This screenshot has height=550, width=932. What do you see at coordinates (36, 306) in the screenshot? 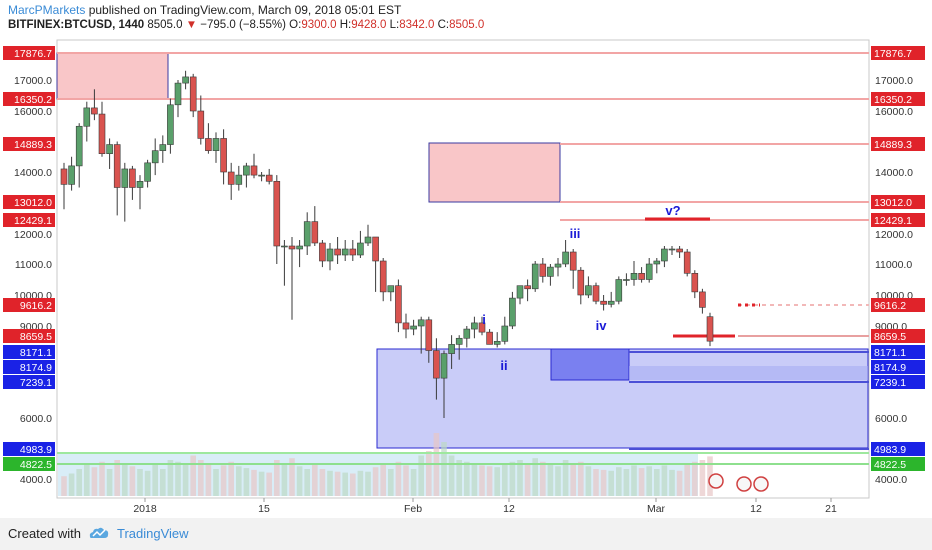
I see `price-badge-left-text: 9616.2` at bounding box center [36, 306].